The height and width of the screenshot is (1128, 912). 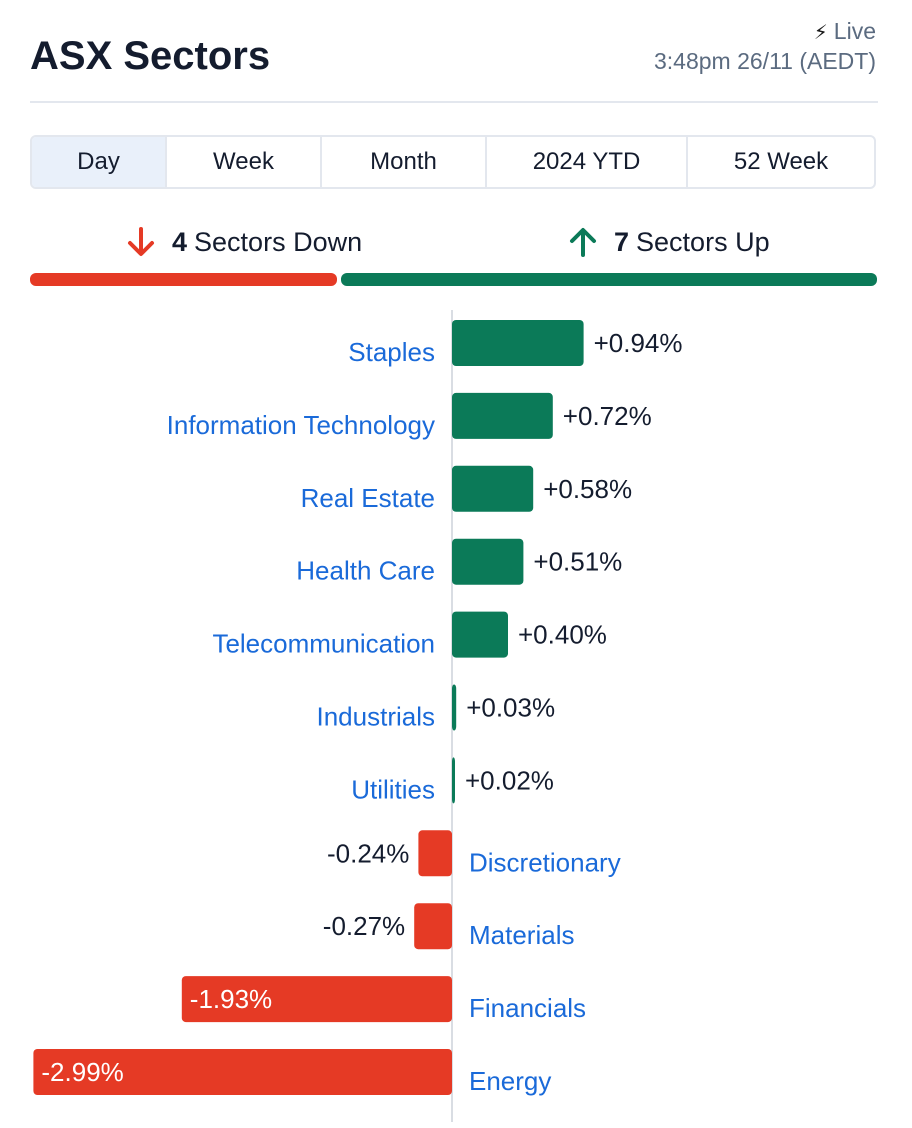 What do you see at coordinates (150, 56) in the screenshot?
I see `page-title: ASX Sectors` at bounding box center [150, 56].